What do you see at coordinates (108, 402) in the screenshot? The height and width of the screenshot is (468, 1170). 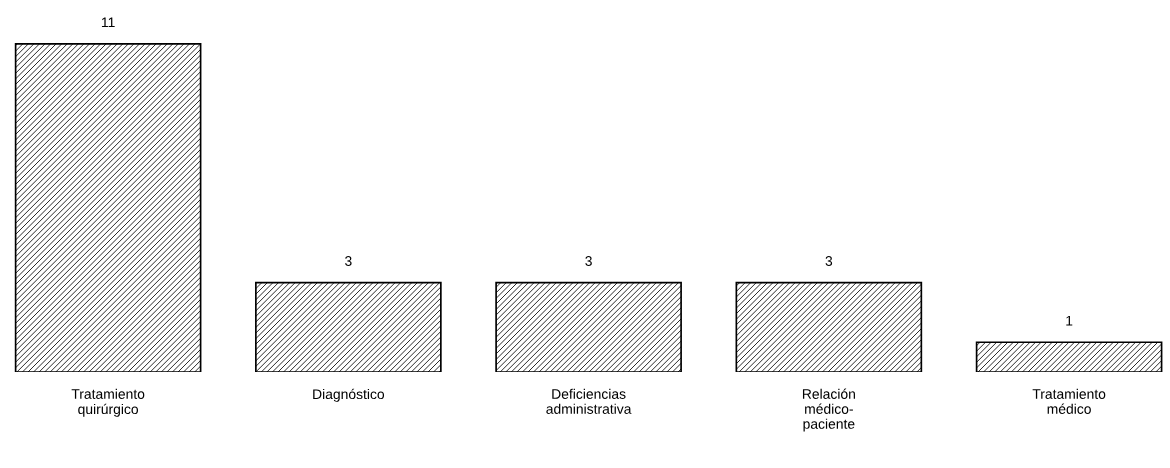 I see `x-tick-label: Tratamiento quirúrgico` at bounding box center [108, 402].